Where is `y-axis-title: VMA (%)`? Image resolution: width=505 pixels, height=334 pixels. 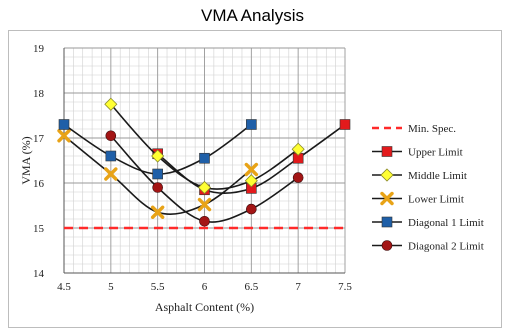
y-axis-title: VMA (%) is located at coordinates (26, 160).